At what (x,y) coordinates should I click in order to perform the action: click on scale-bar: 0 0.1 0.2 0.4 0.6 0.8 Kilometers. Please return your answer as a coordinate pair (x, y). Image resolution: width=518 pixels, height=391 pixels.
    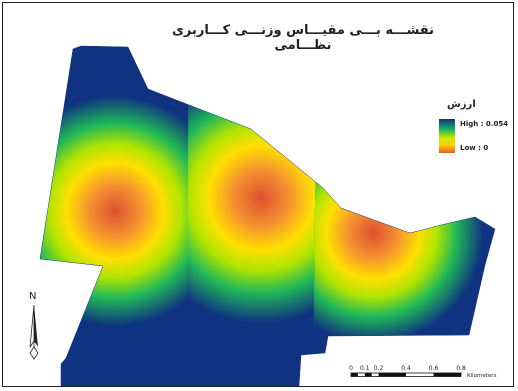
    Looking at the image, I should click on (428, 375).